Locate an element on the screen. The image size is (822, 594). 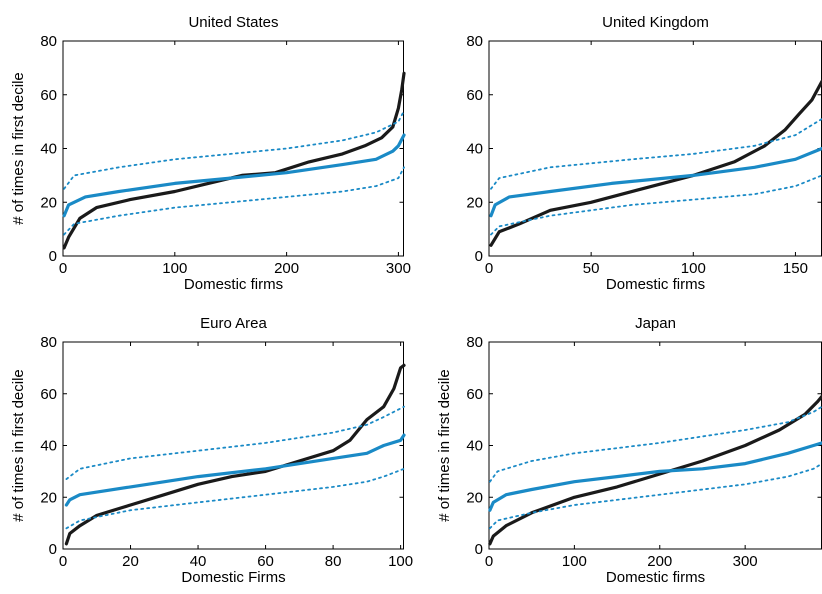
x-tick-label: 150 is located at coordinates (795, 268).